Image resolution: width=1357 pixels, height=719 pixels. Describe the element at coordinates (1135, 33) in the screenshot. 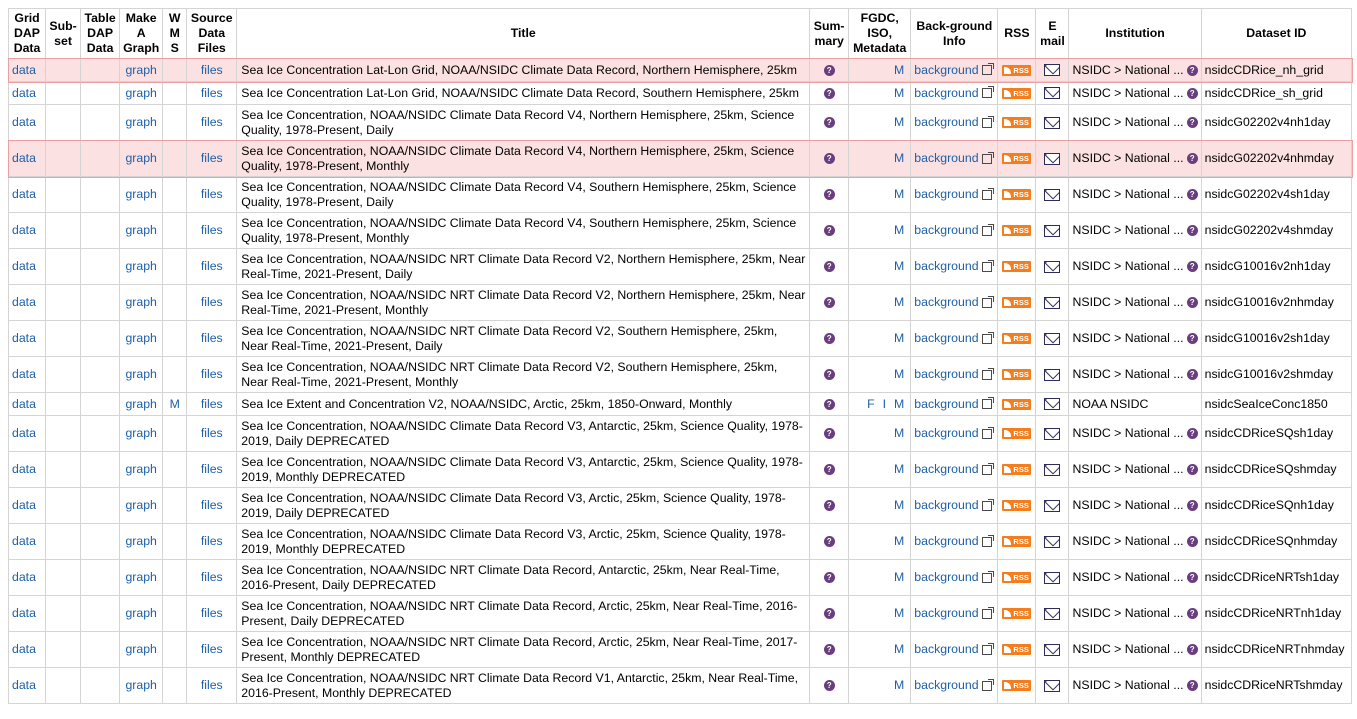

I see `col-header-institution: Institution` at that location.